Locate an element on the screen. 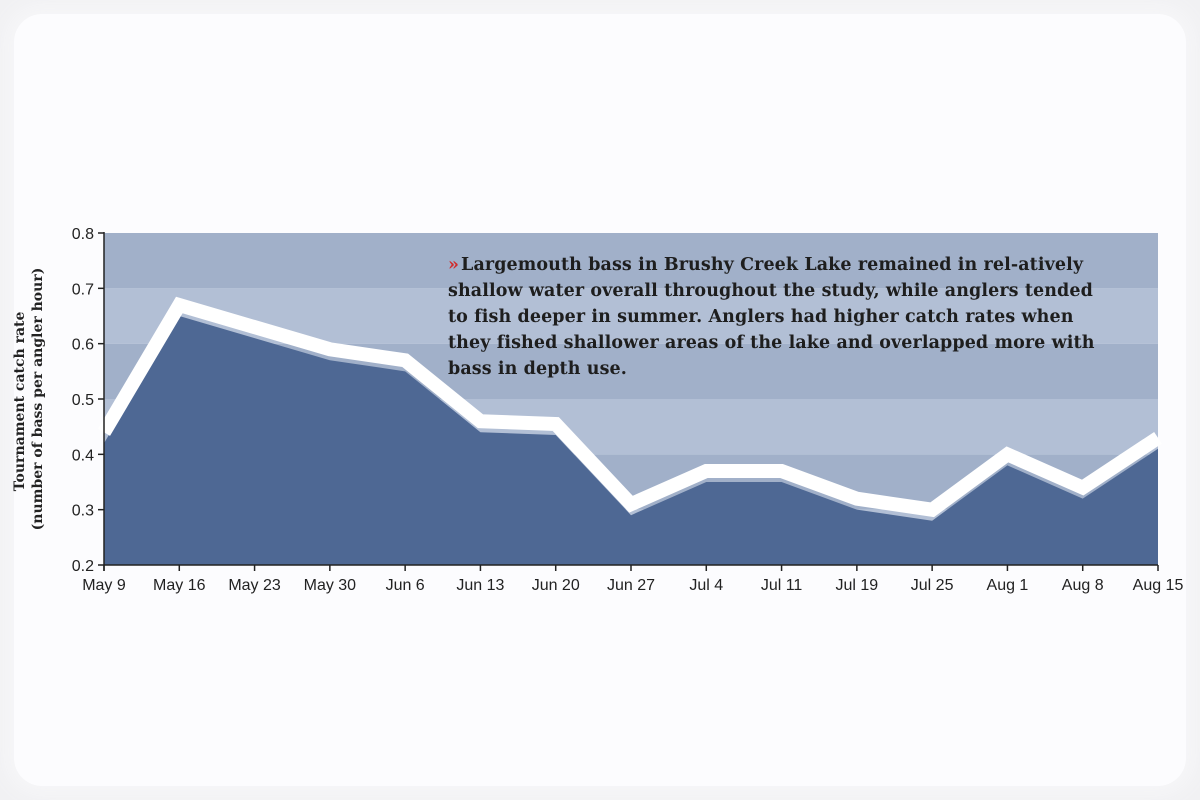 Image resolution: width=1200 pixels, height=800 pixels. y-axis-label-line2: (number of bass per angler hour) is located at coordinates (38, 399).